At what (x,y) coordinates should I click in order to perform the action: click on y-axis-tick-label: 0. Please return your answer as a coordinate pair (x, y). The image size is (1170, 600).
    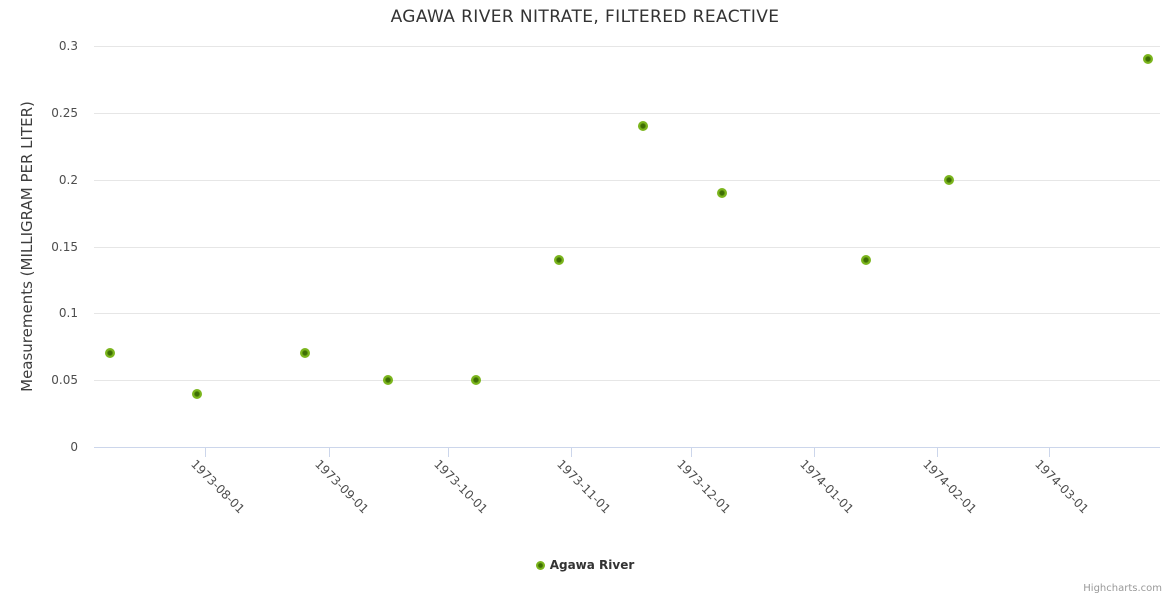
    Looking at the image, I should click on (74, 447).